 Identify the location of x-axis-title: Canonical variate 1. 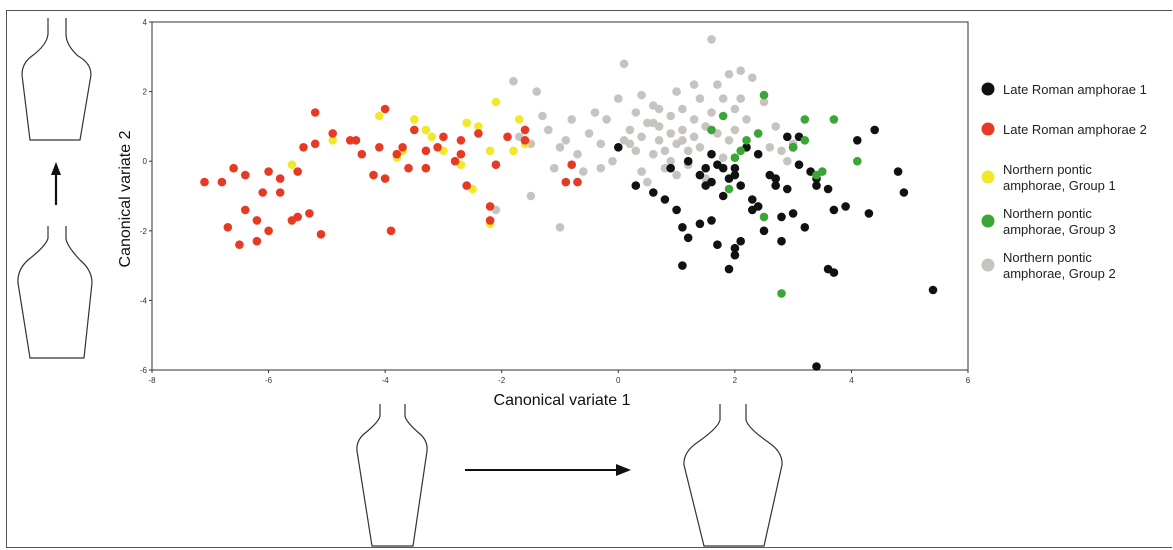
(562, 400).